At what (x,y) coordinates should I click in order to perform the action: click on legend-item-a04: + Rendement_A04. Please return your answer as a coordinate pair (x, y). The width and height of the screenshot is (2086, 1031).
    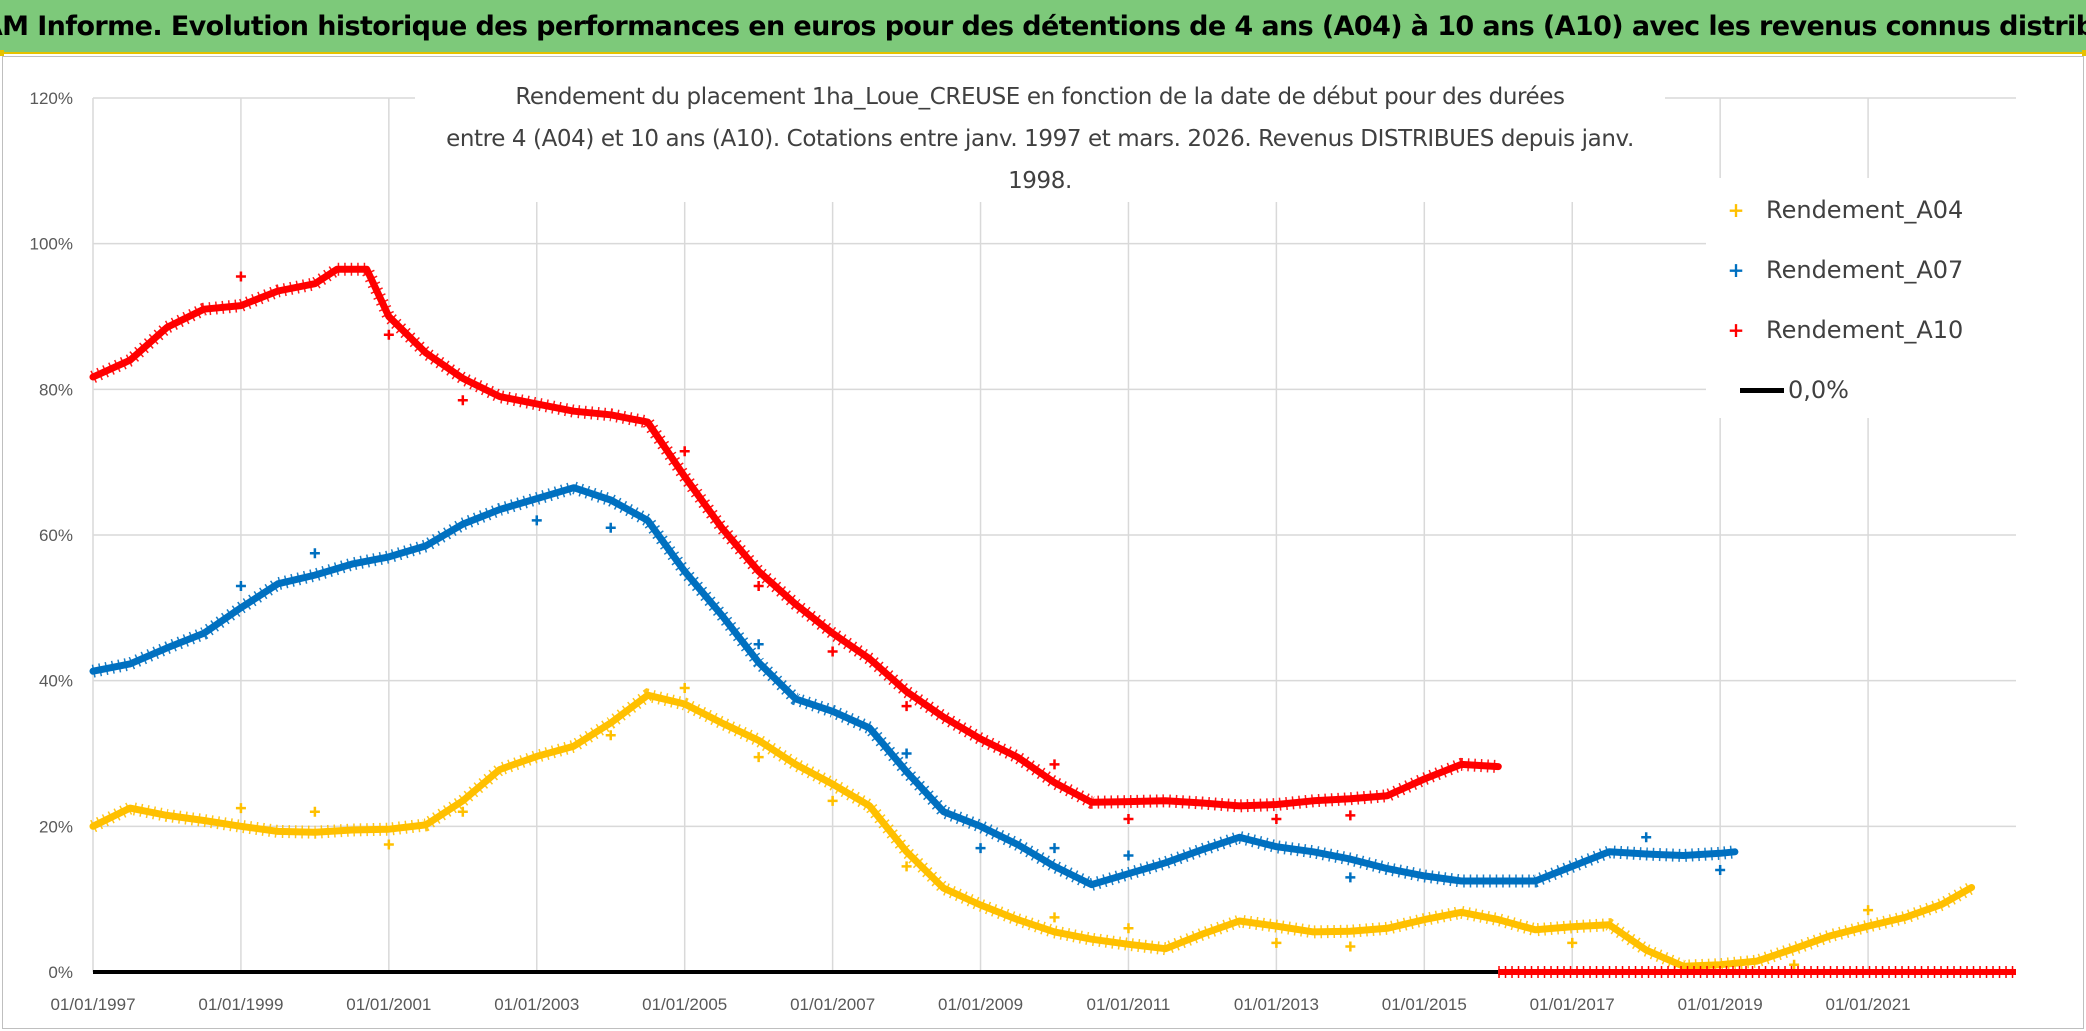
    Looking at the image, I should click on (1835, 210).